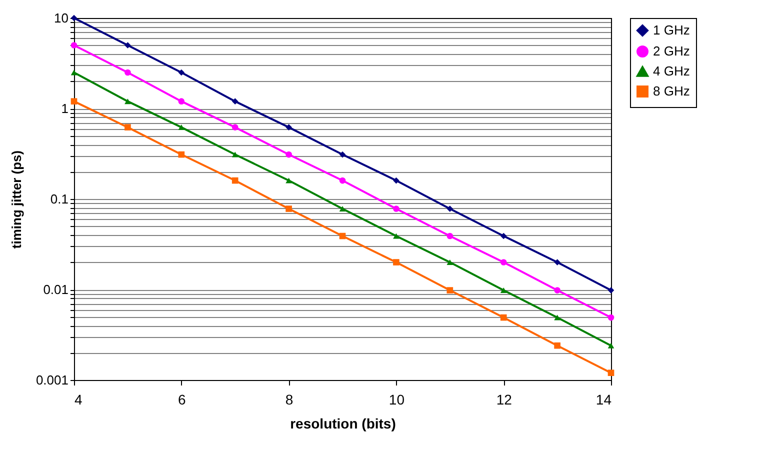  I want to click on legend-label: 2 GHz, so click(671, 51).